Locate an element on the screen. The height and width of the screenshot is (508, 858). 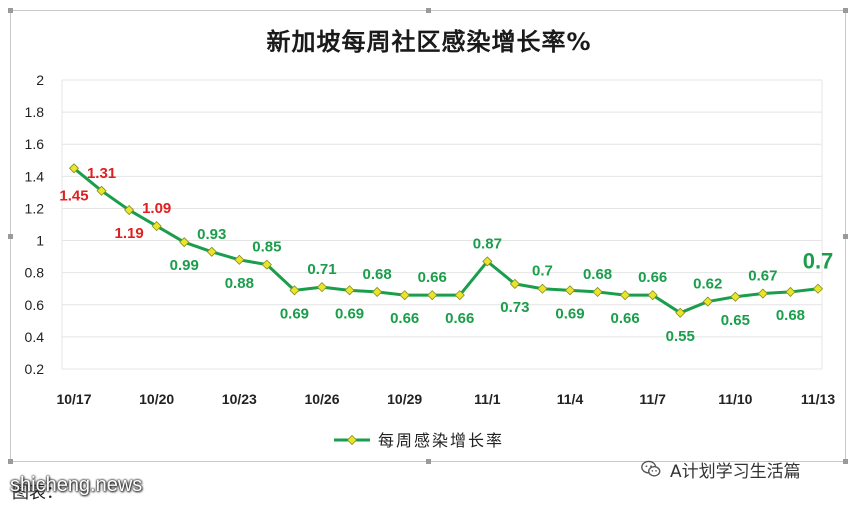
data-label: 0.87 is located at coordinates (487, 243).